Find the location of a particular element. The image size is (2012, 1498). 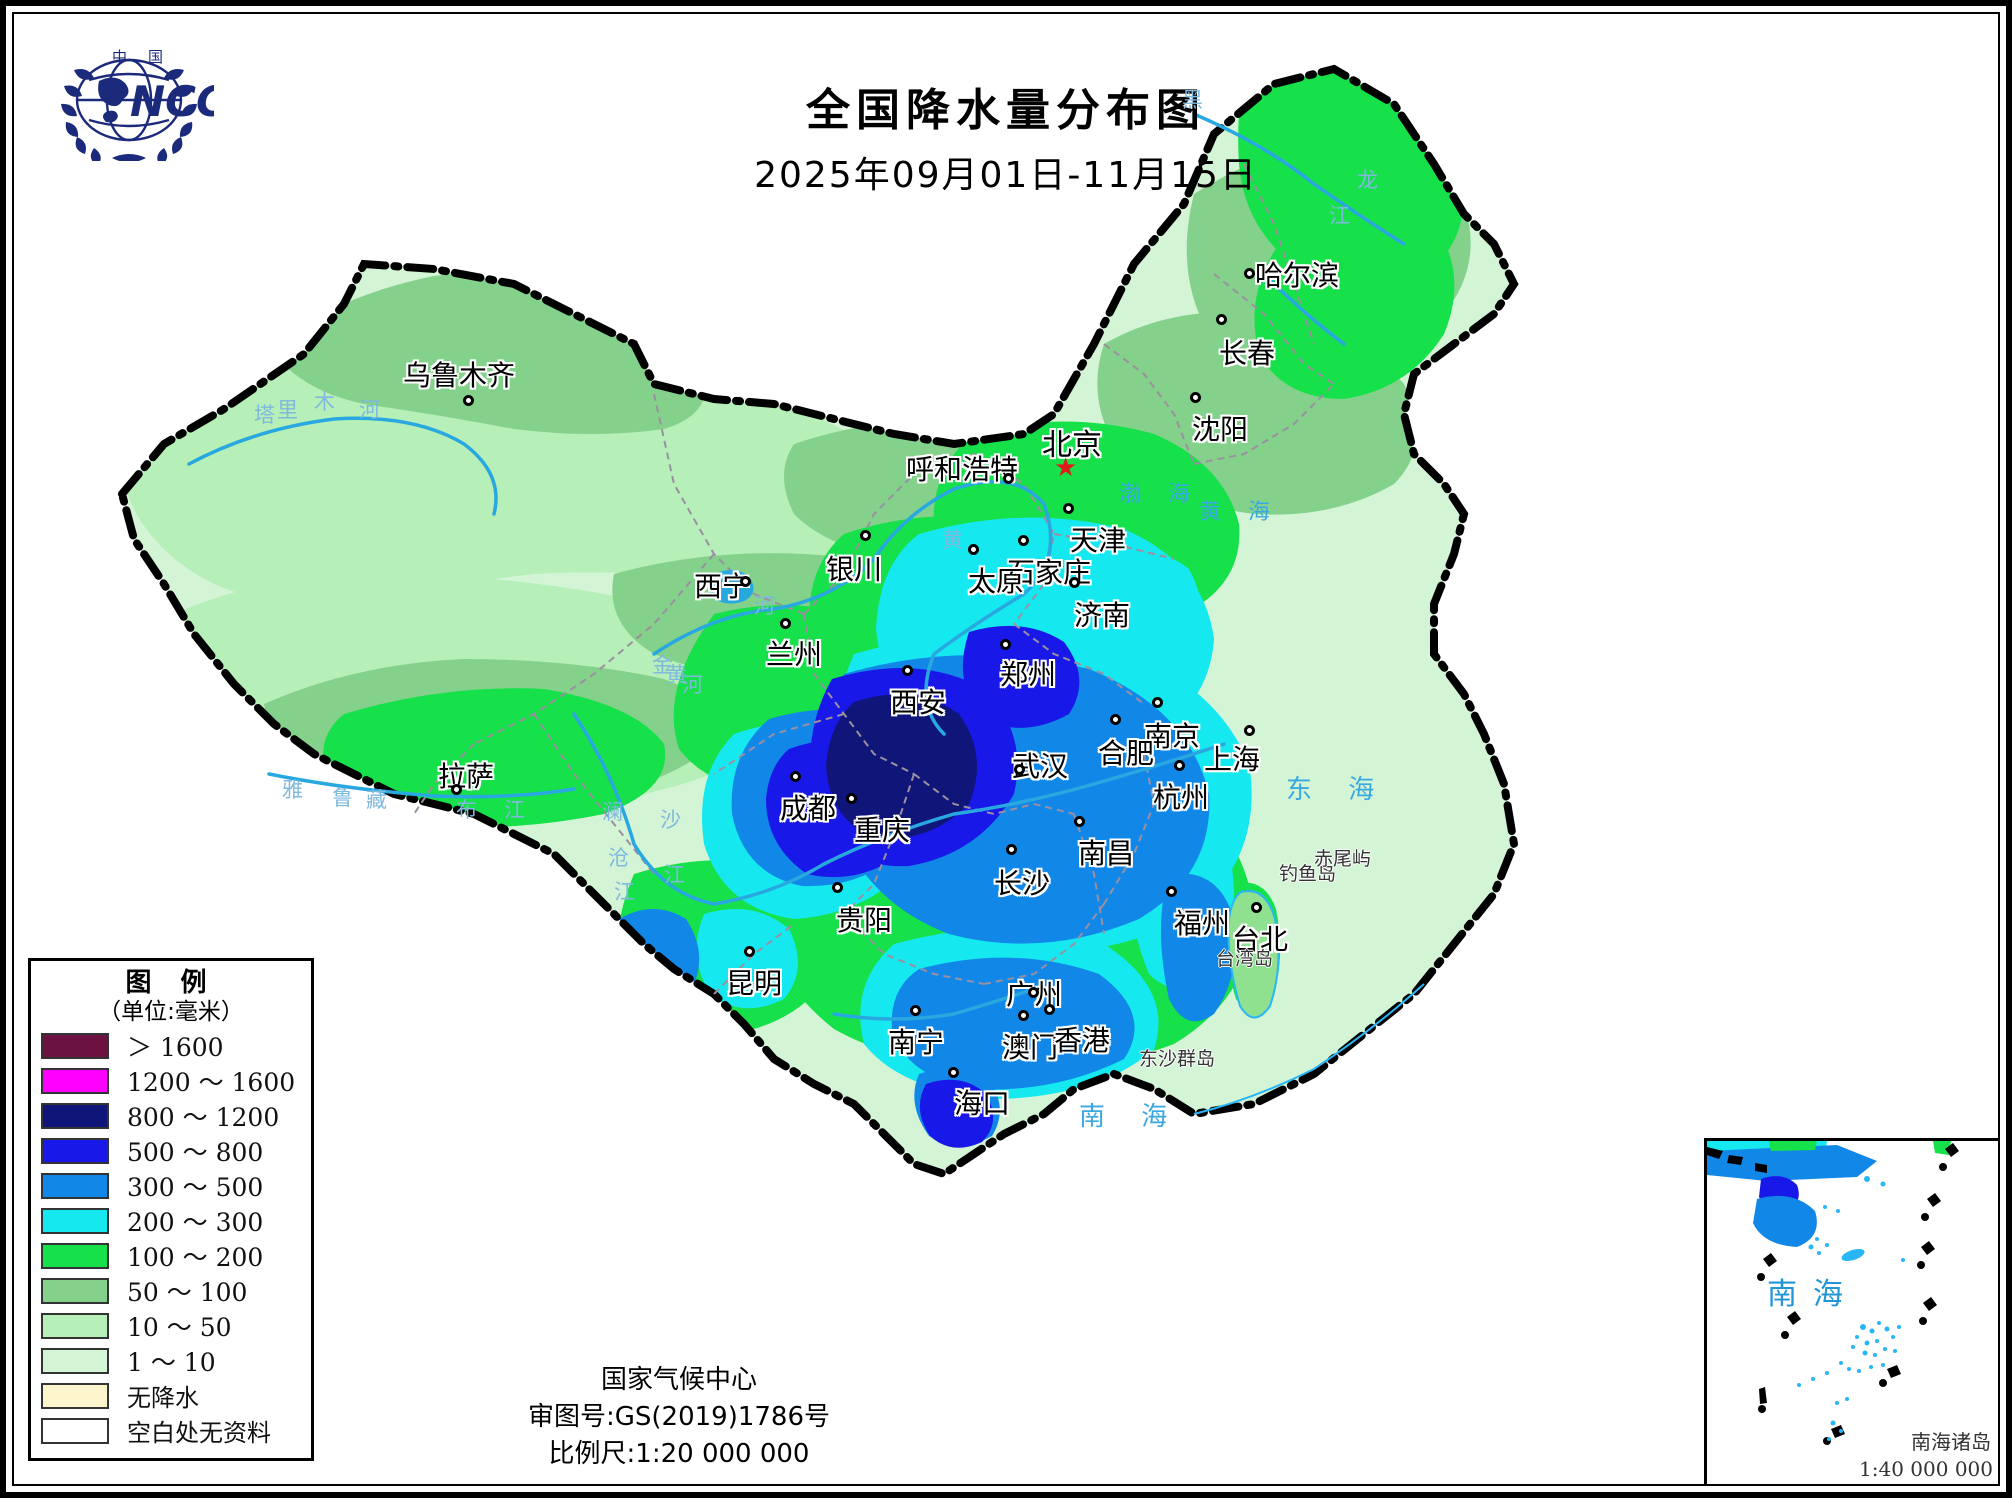

inset-map-svg is located at coordinates (1833, 1293).